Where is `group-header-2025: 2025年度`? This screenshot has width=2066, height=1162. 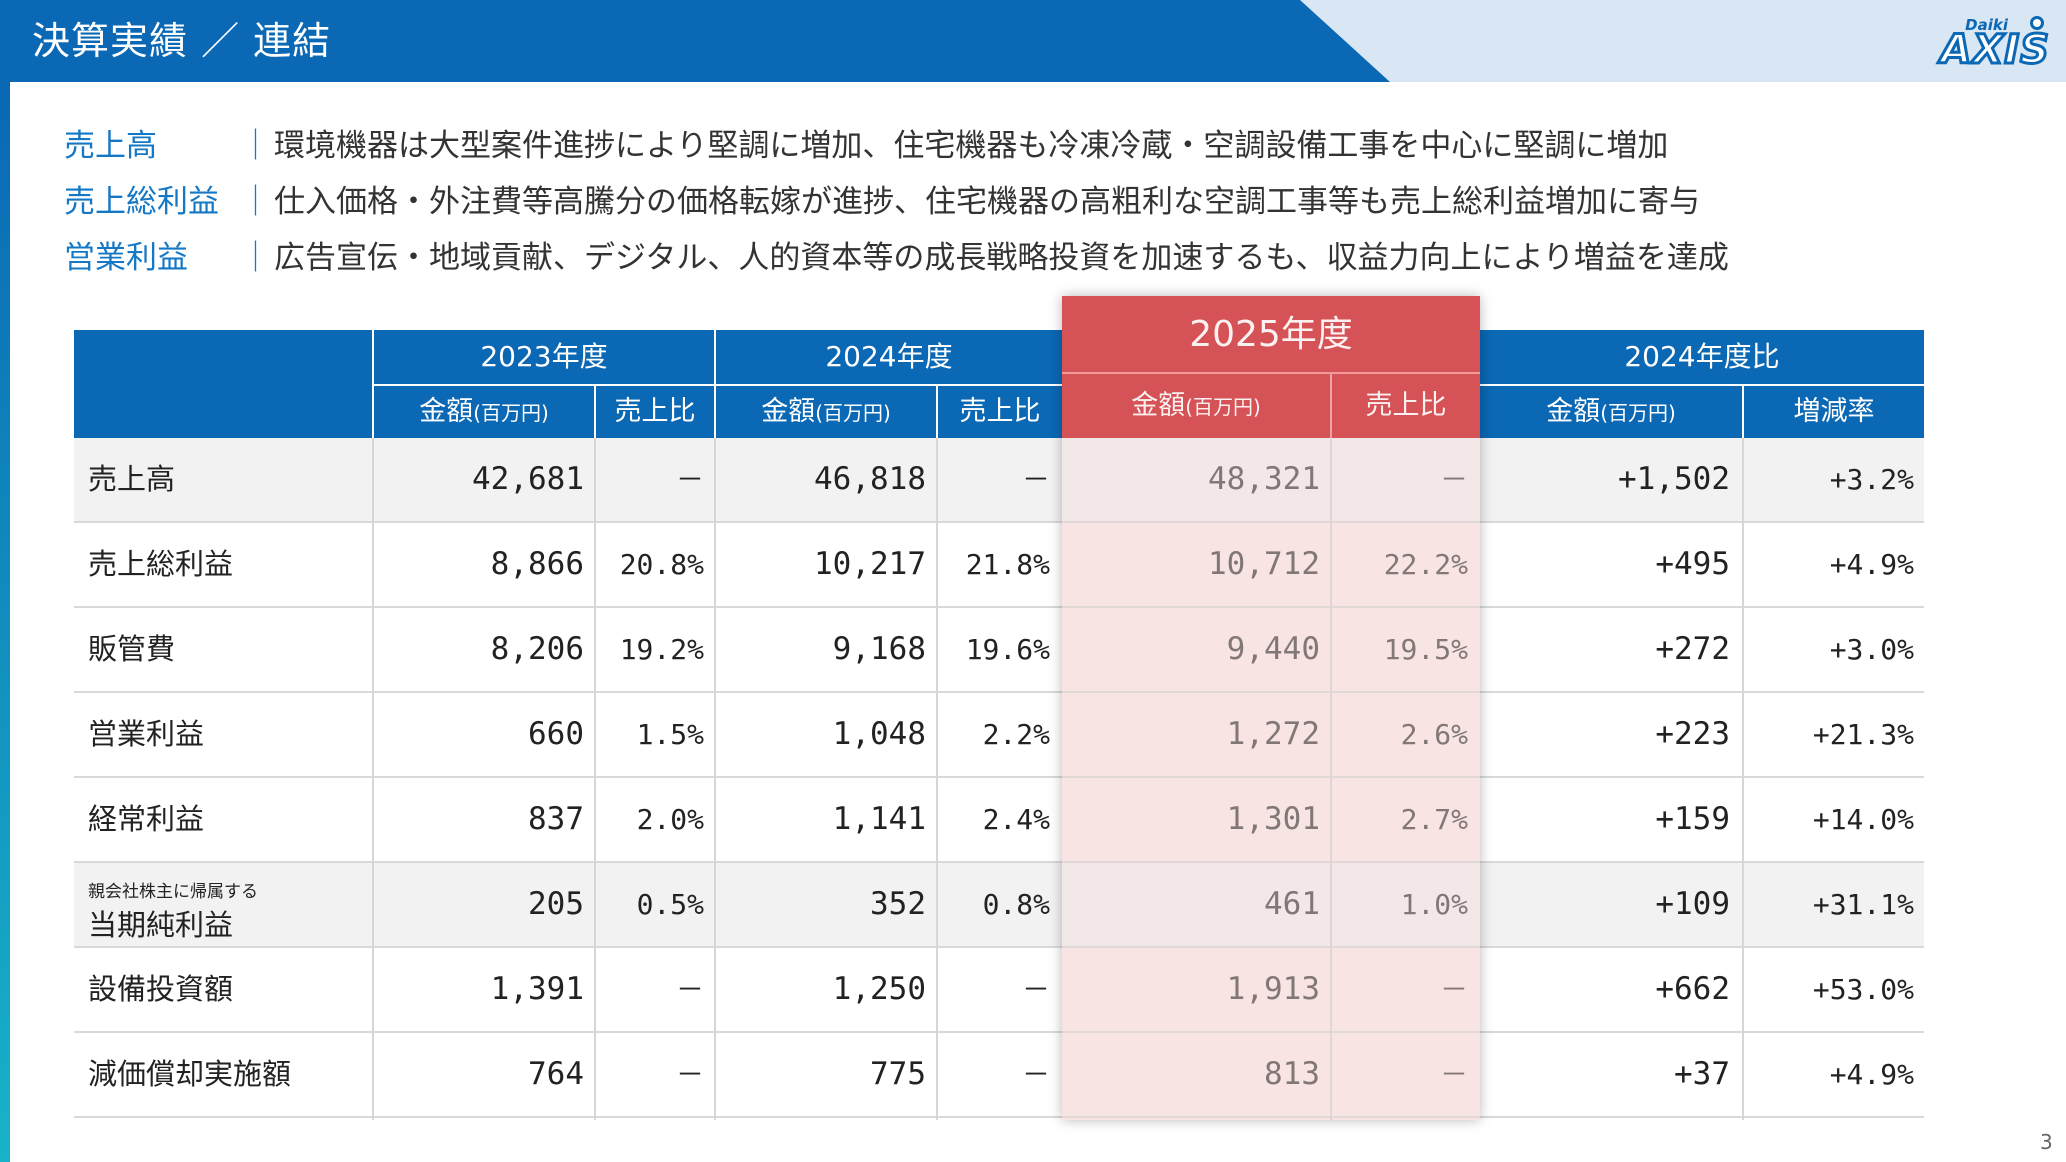 group-header-2025: 2025年度 is located at coordinates (1271, 334).